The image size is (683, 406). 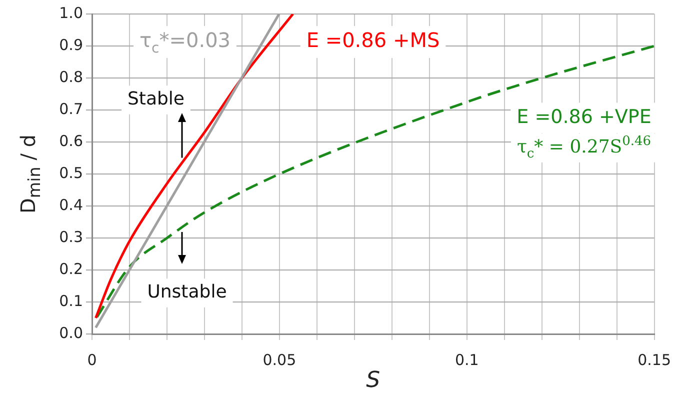 I want to click on y-tick-label: 1.0, so click(x=71, y=13).